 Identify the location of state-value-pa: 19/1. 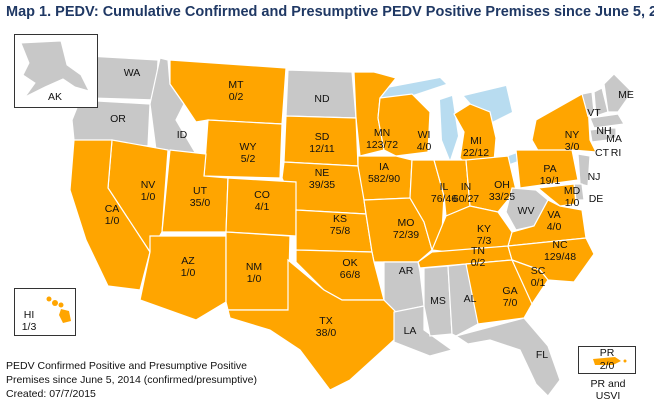
(550, 181).